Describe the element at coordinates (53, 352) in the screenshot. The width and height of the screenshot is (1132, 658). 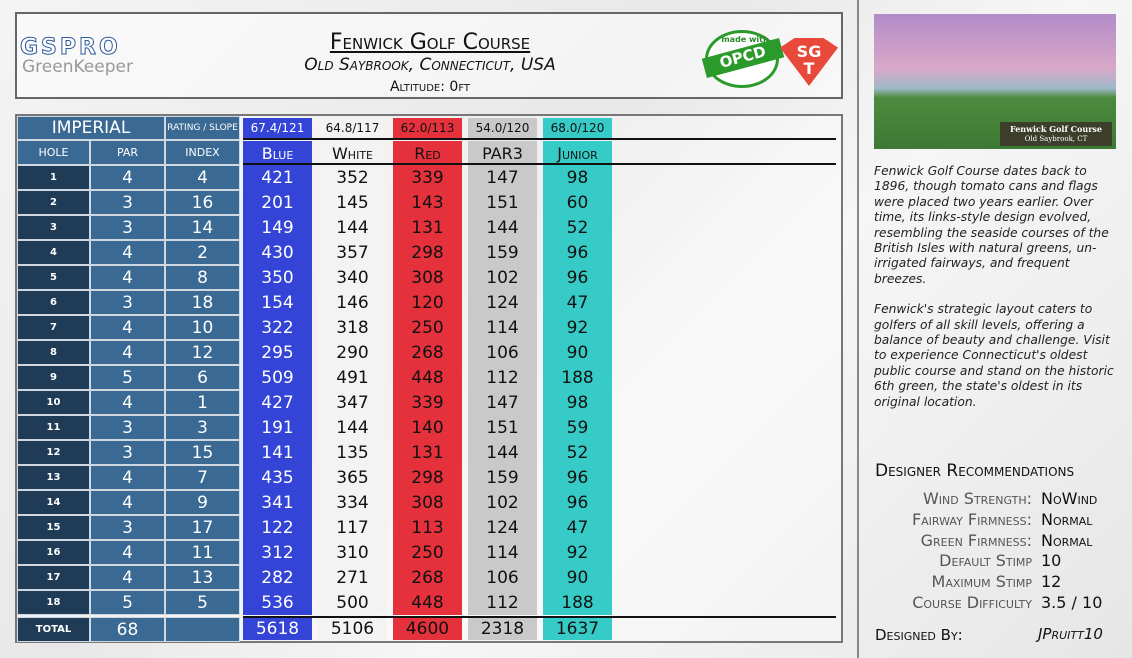
I see `hole-number: 8` at that location.